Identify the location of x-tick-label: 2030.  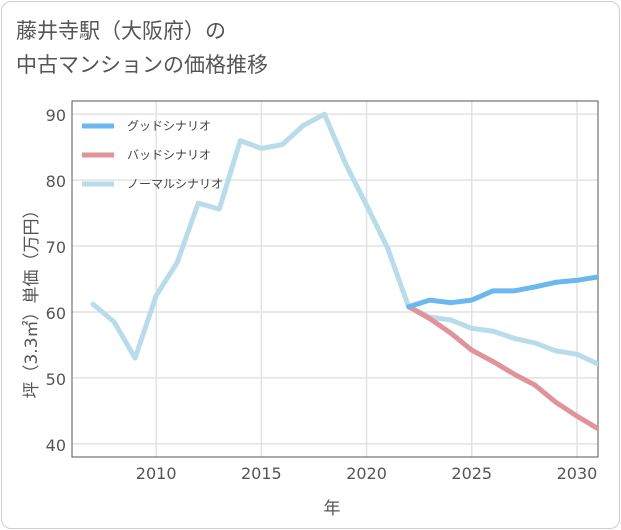
(577, 473).